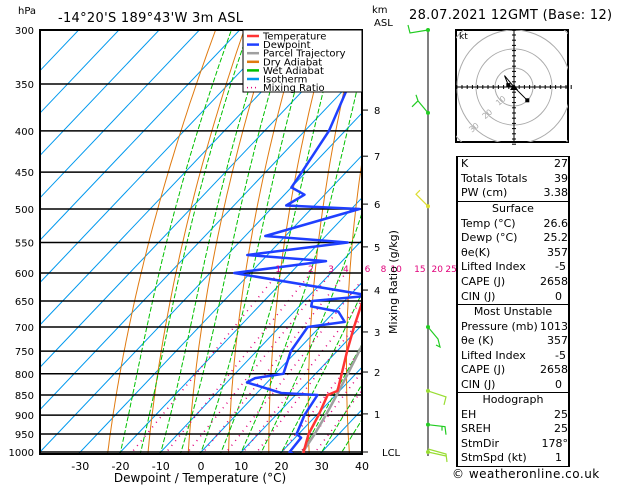  What do you see at coordinates (346, 270) in the screenshot?
I see `mixing-ratio-tick-label: 4` at bounding box center [346, 270].